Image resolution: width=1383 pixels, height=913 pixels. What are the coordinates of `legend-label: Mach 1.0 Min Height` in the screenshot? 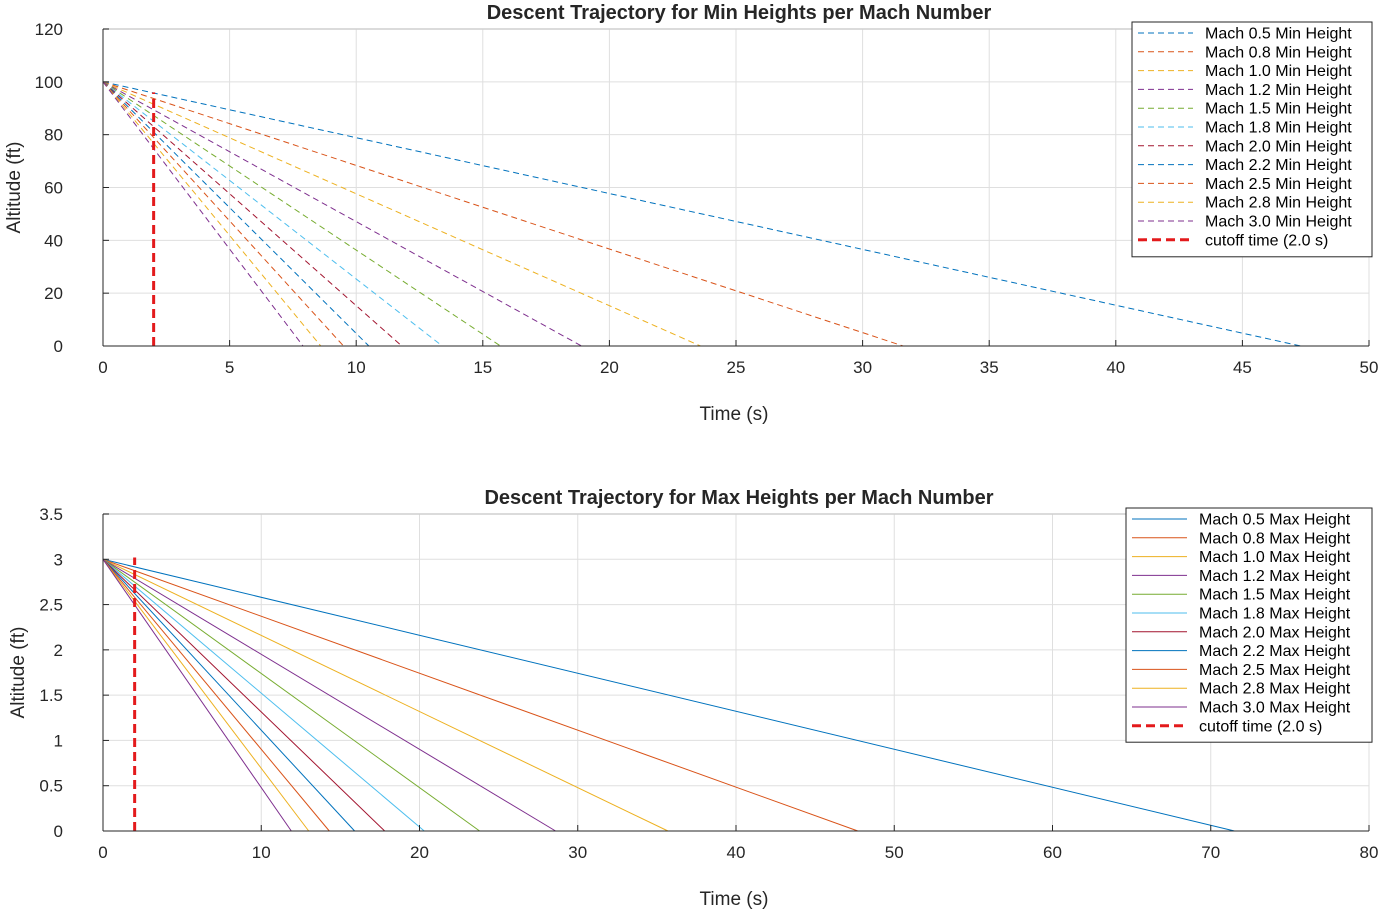 It's located at (1278, 71).